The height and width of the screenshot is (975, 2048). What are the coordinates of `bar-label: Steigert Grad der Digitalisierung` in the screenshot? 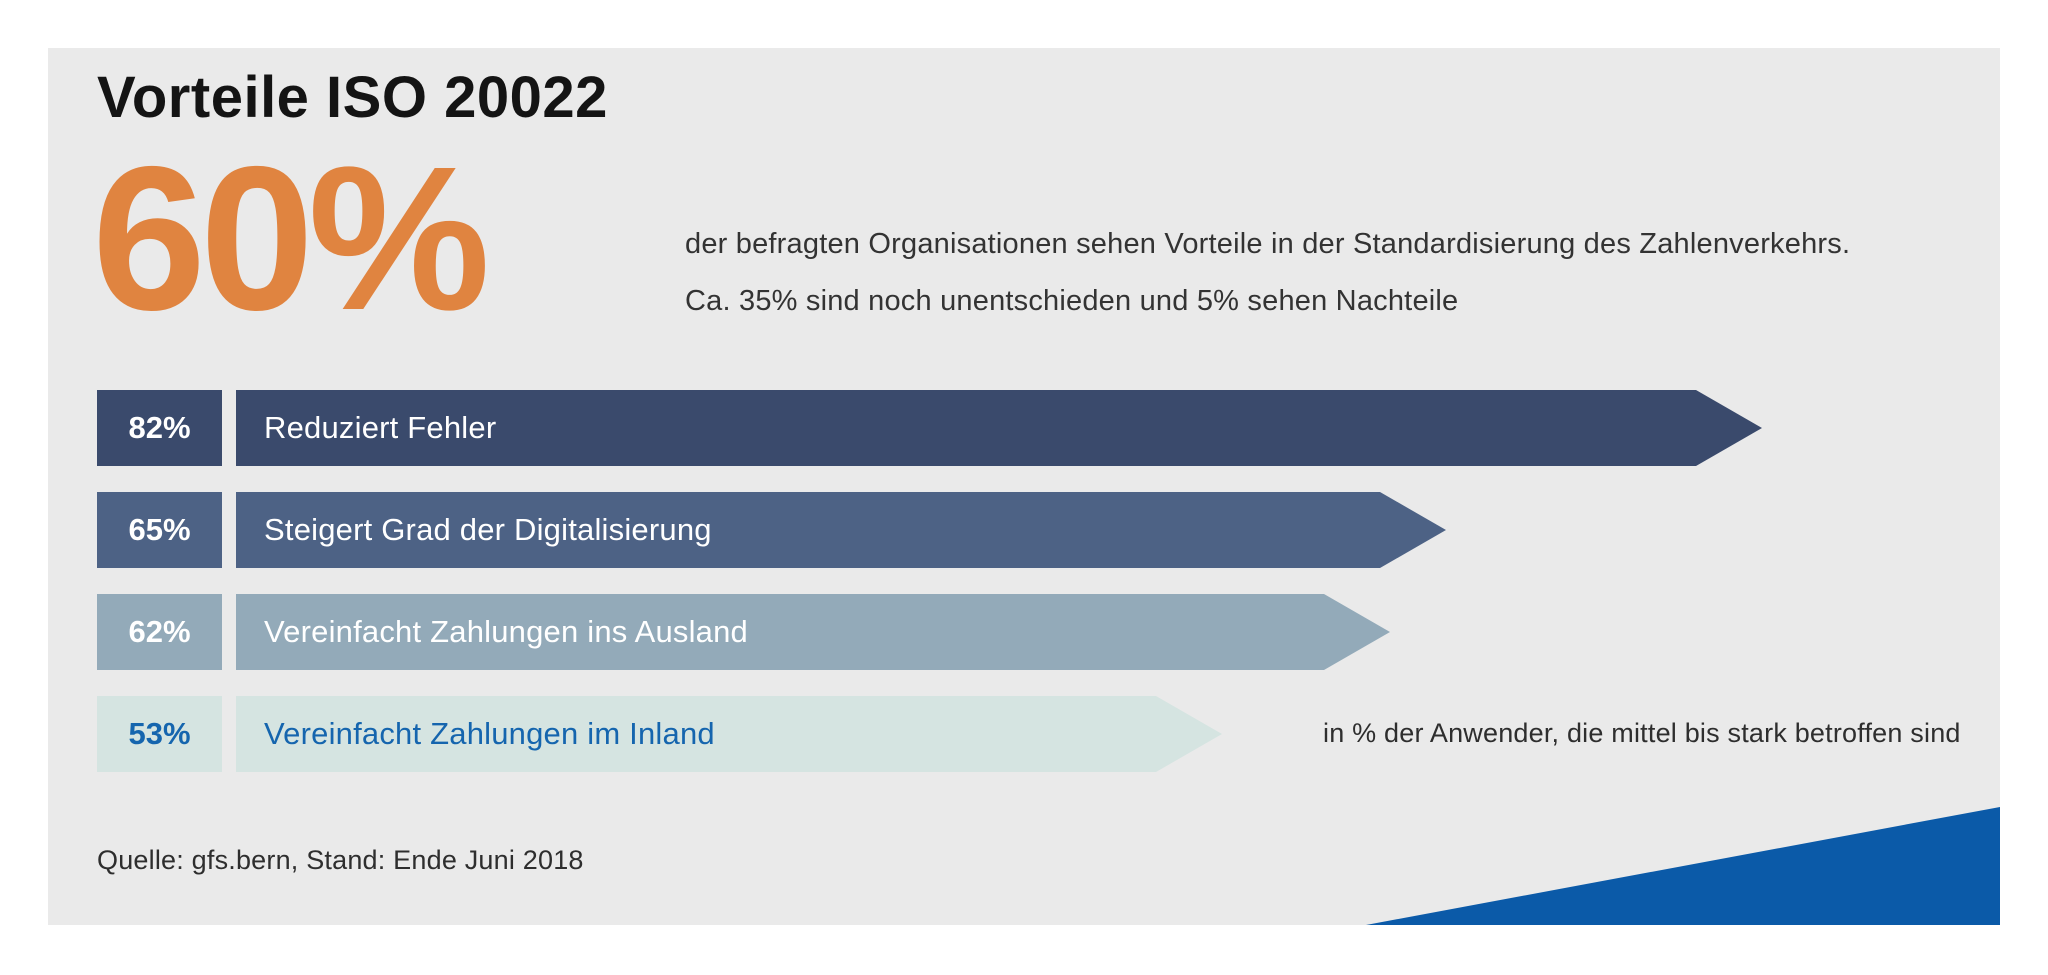 It's located at (488, 529).